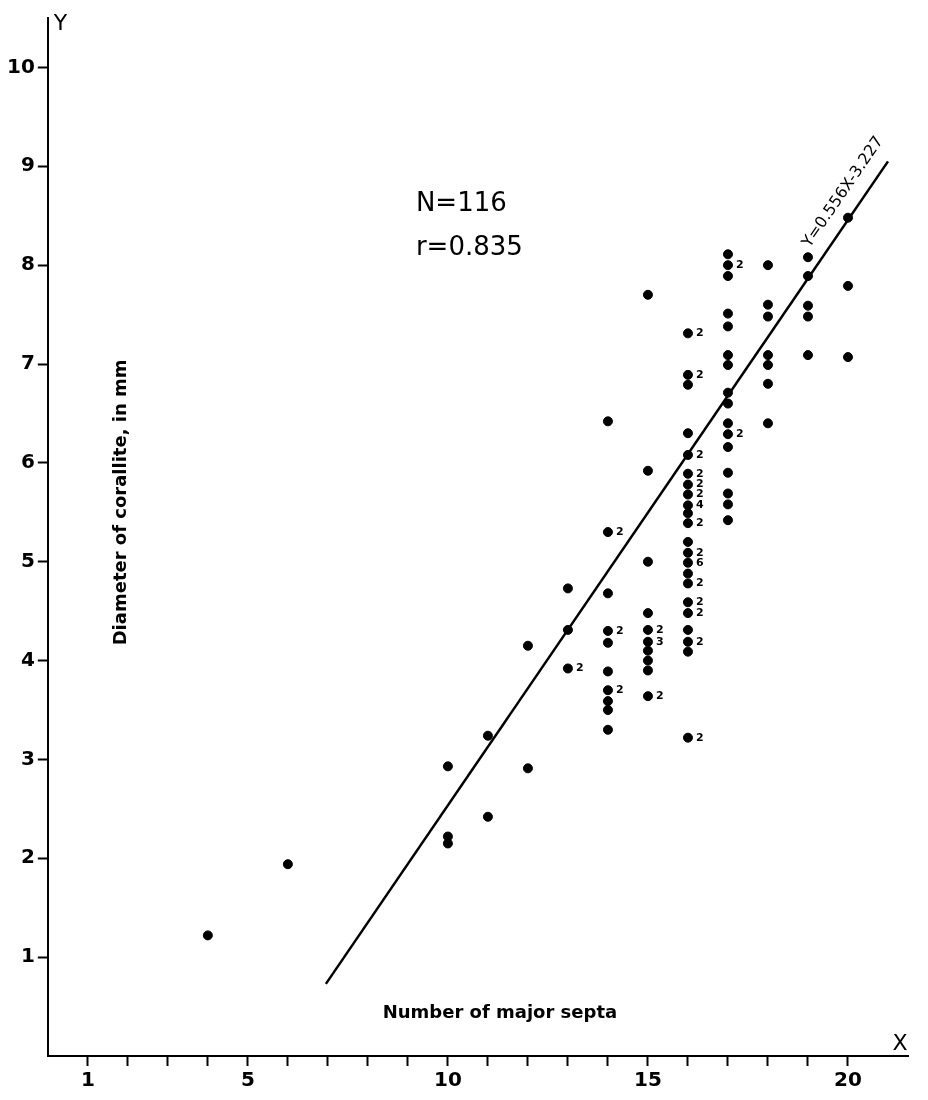 The height and width of the screenshot is (1100, 928). What do you see at coordinates (87, 1079) in the screenshot?
I see `x-tick-label: 1` at bounding box center [87, 1079].